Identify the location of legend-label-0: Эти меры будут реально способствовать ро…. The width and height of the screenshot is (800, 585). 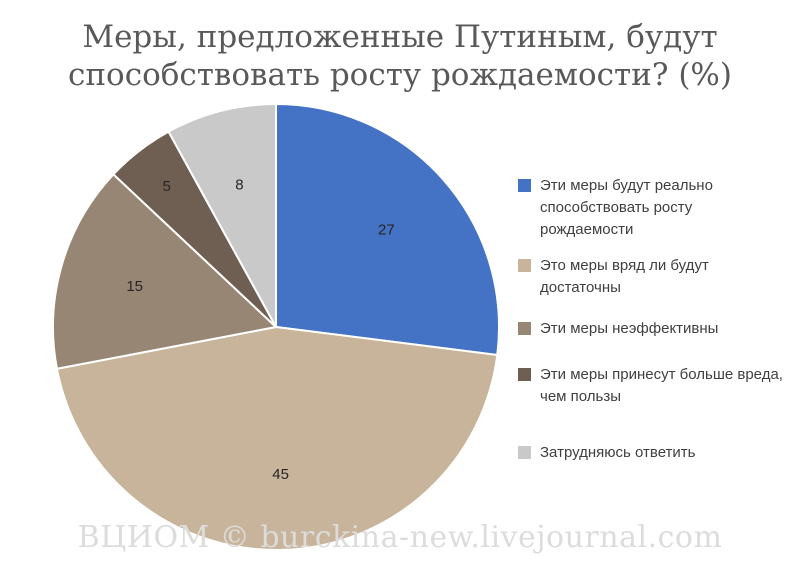
(626, 207).